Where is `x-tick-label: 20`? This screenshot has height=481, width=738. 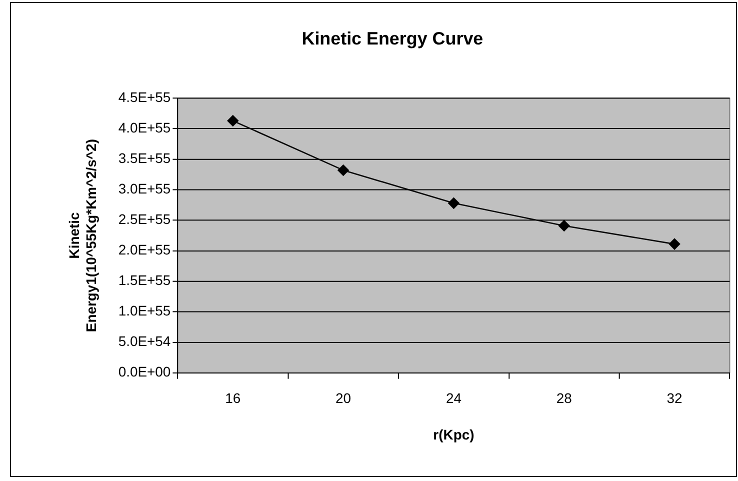
x-tick-label: 20 is located at coordinates (344, 398).